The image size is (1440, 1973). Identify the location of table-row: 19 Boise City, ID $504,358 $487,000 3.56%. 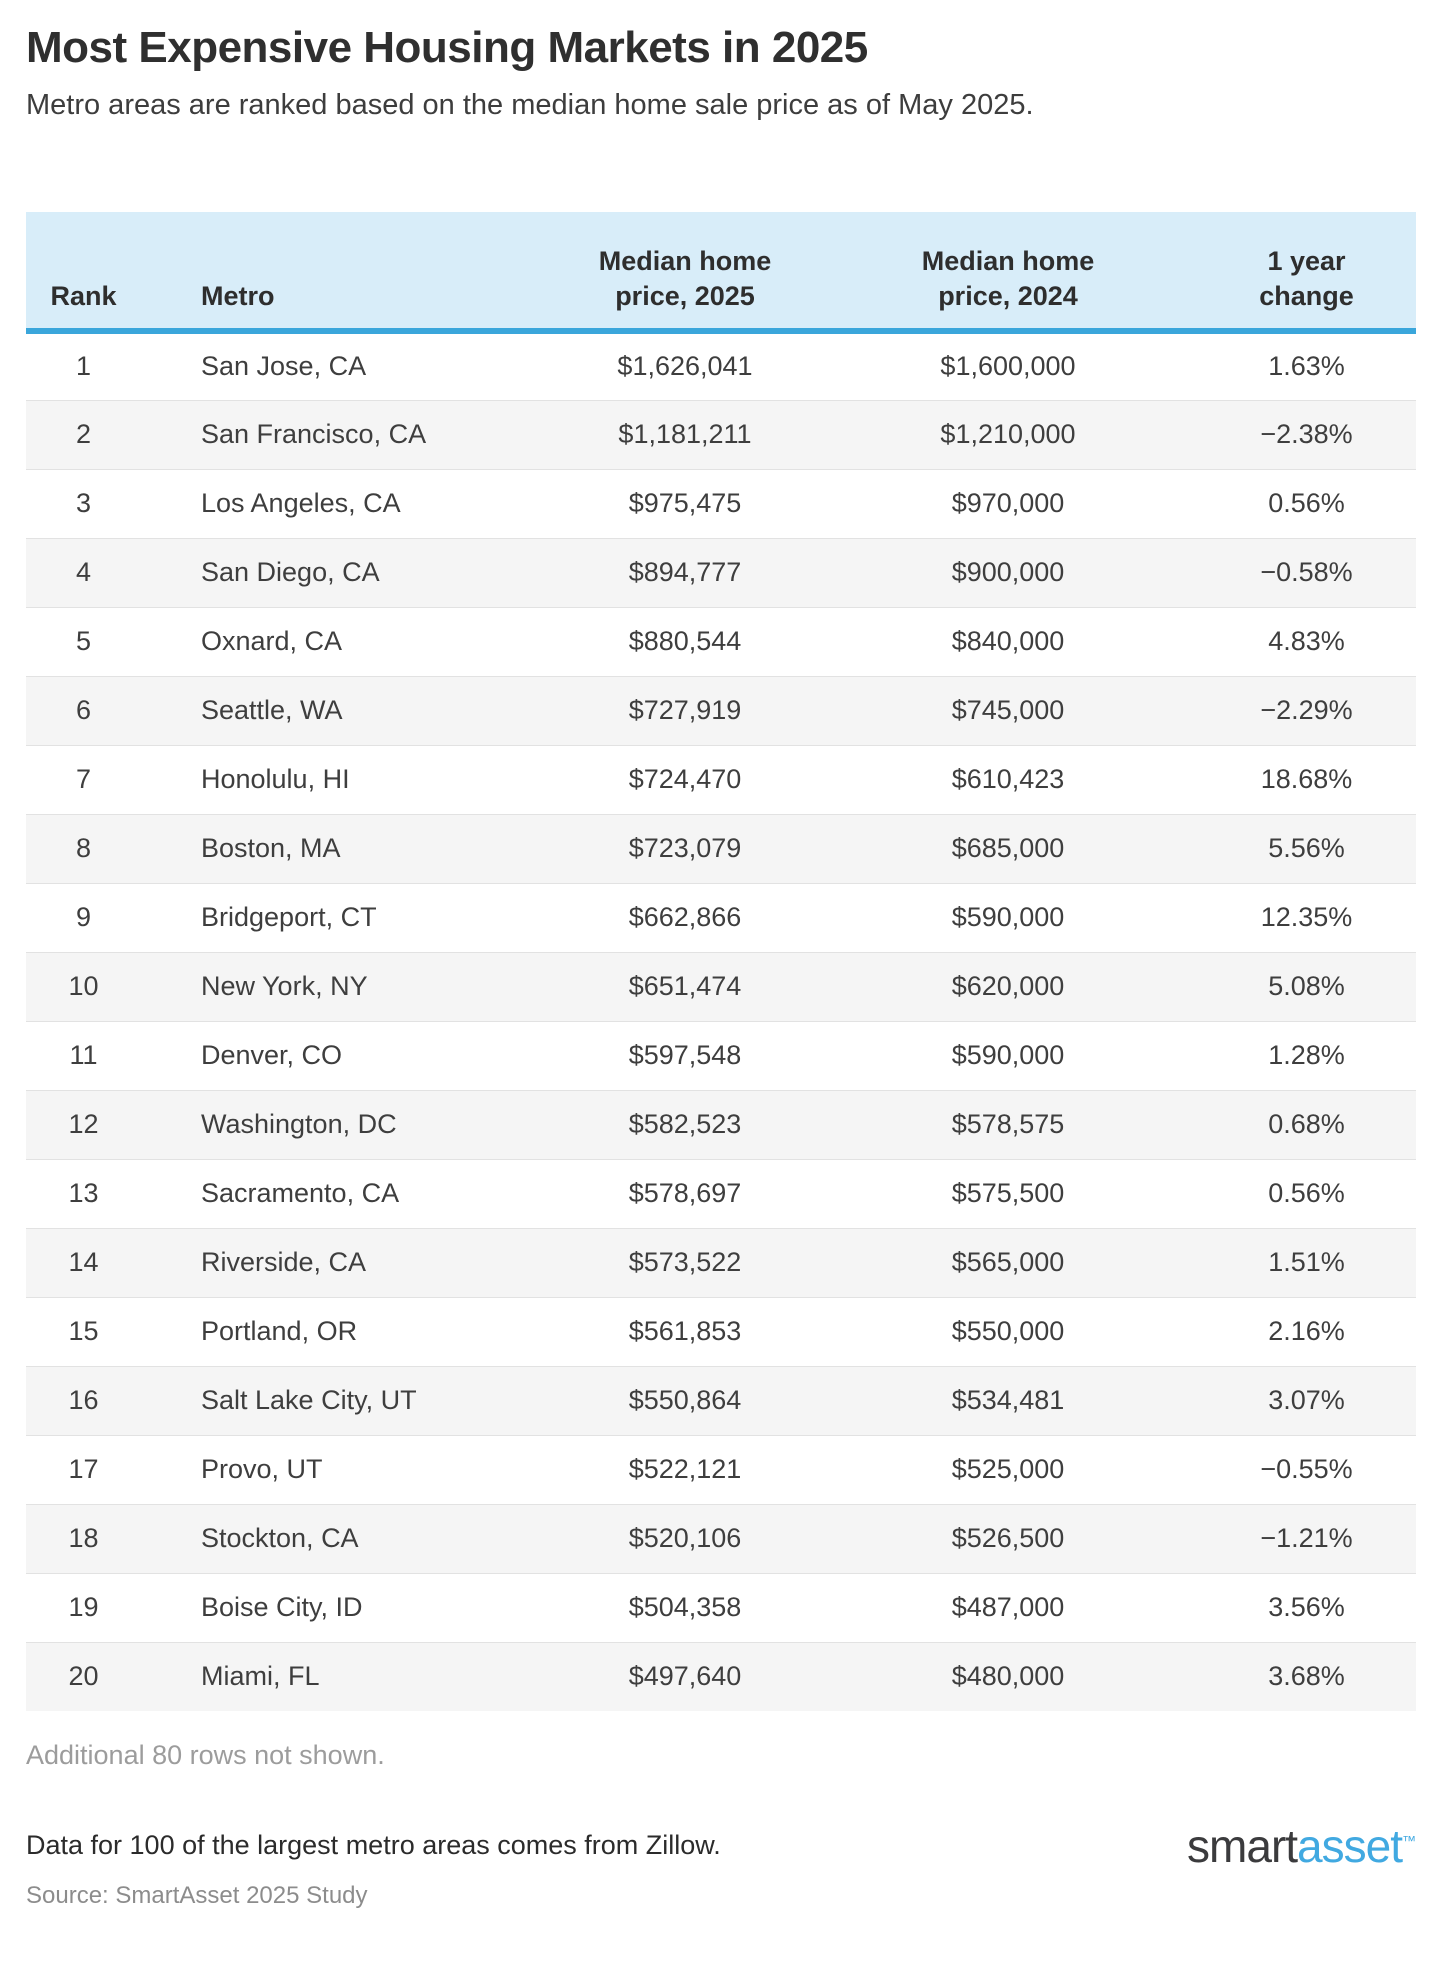
(721, 1607).